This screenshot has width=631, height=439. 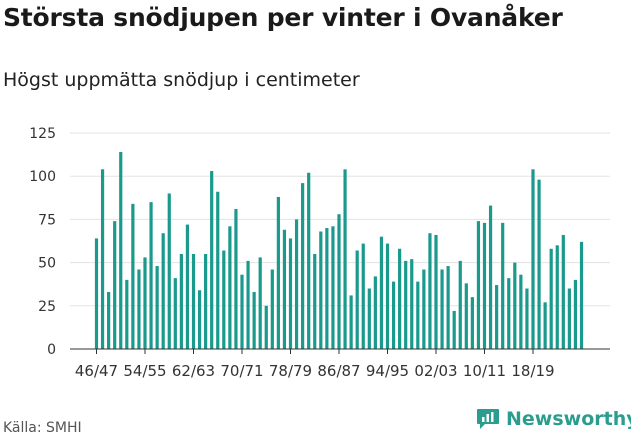 What do you see at coordinates (47, 264) in the screenshot?
I see `y-tick-label: 50` at bounding box center [47, 264].